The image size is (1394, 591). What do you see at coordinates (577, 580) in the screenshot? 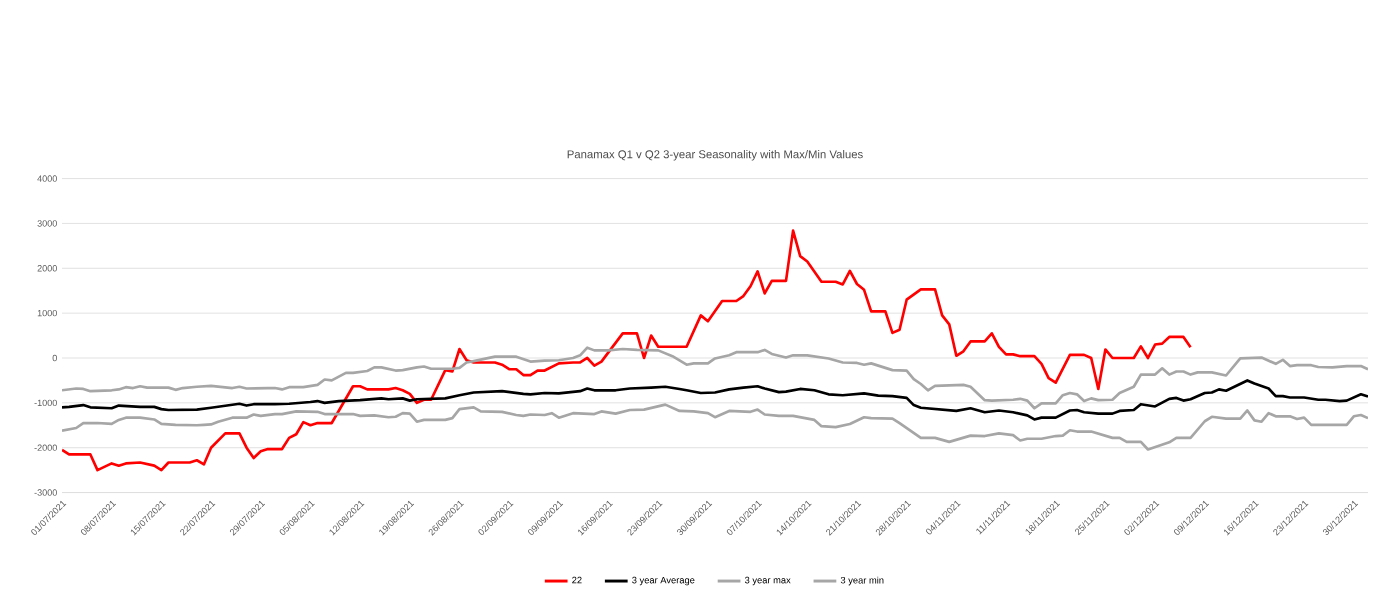
I see `legend-label: 22` at bounding box center [577, 580].